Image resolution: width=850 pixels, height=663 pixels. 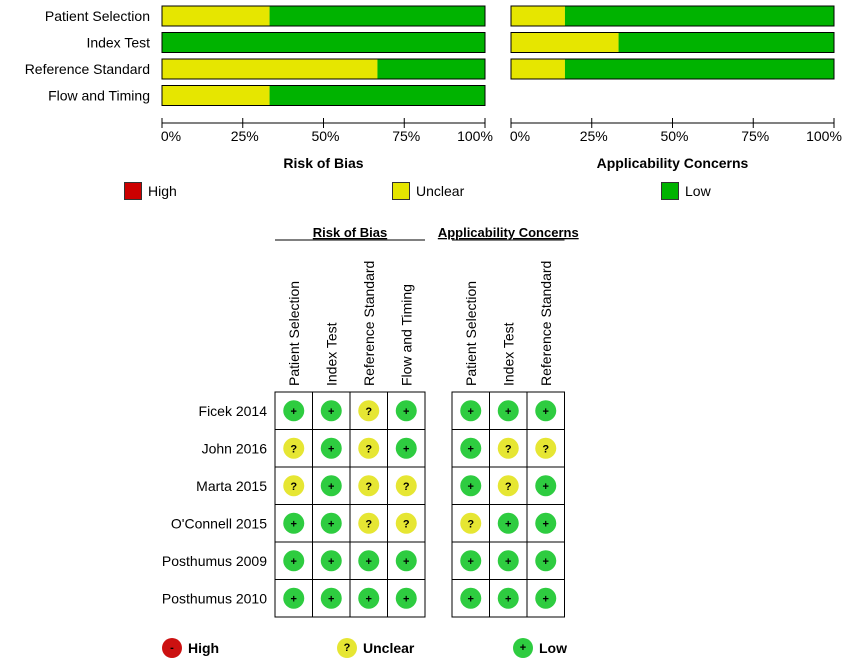 I want to click on study-label-o-connell-2015: O'Connell 2015, so click(x=219, y=523).